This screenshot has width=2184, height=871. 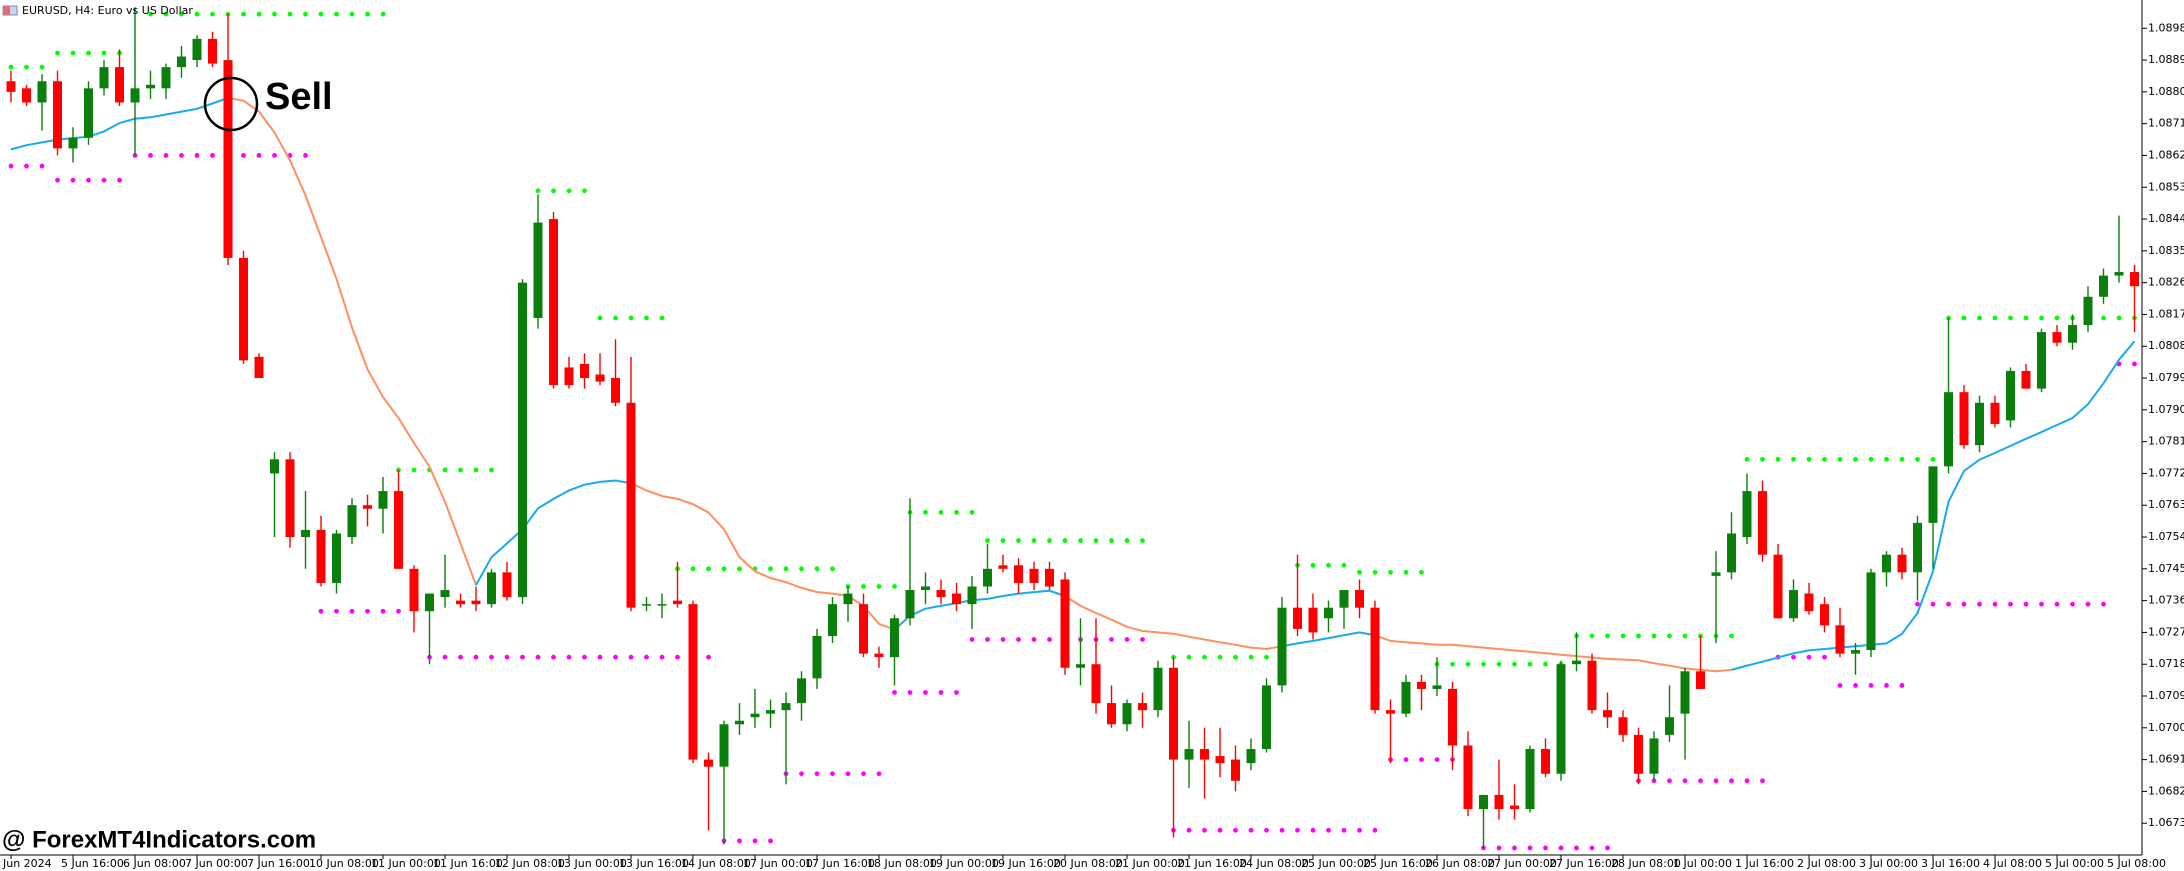 What do you see at coordinates (654, 863) in the screenshot?
I see `x-tick-label: 13 Jun 16:00` at bounding box center [654, 863].